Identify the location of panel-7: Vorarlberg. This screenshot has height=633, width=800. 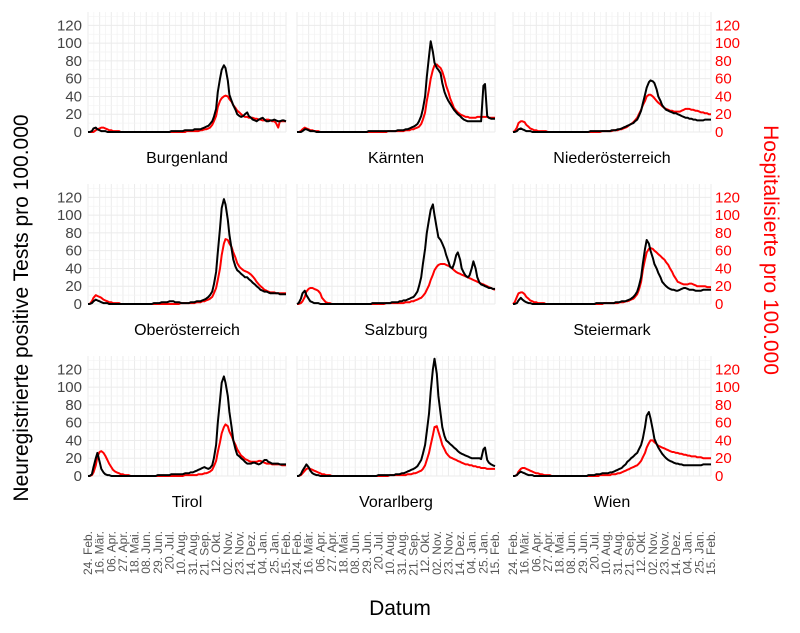
(396, 433).